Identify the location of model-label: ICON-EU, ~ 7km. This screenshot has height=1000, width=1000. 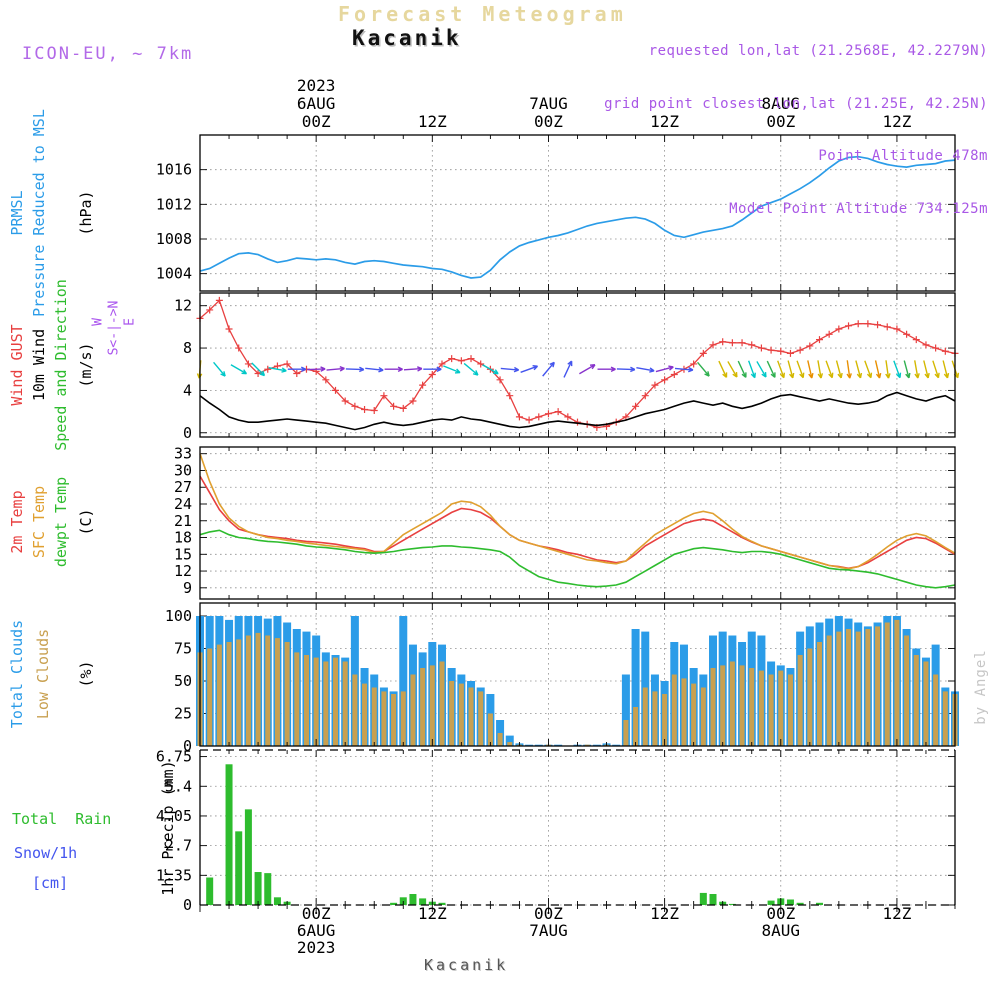
(108, 54).